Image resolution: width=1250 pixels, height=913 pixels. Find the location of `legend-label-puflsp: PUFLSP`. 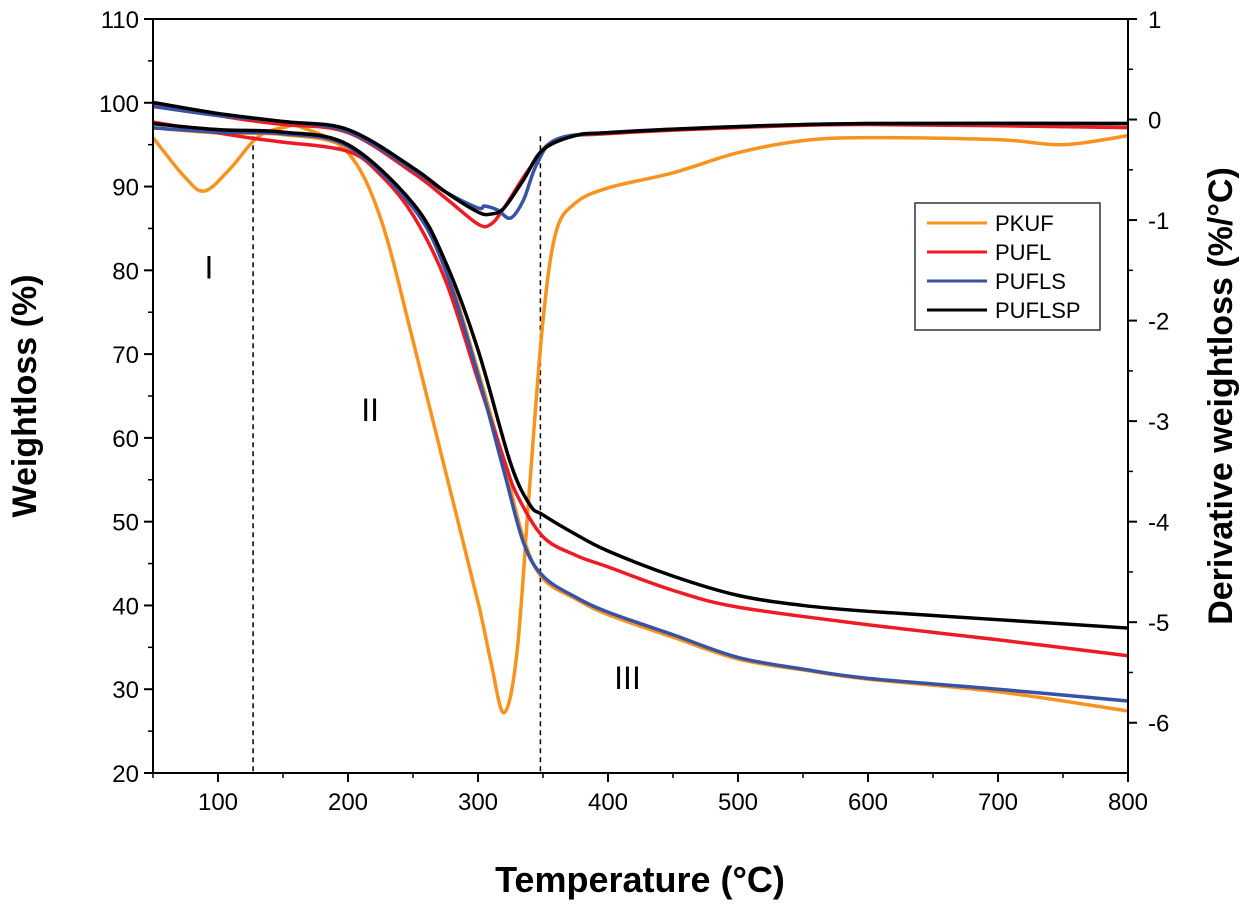

legend-label-puflsp: PUFLSP is located at coordinates (1038, 310).